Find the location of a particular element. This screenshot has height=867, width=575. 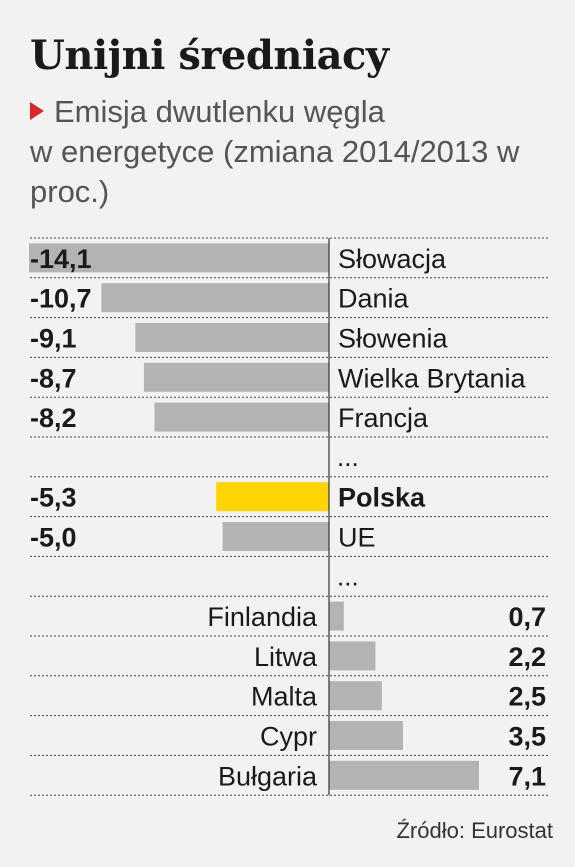

country-label: Litwa is located at coordinates (286, 657).